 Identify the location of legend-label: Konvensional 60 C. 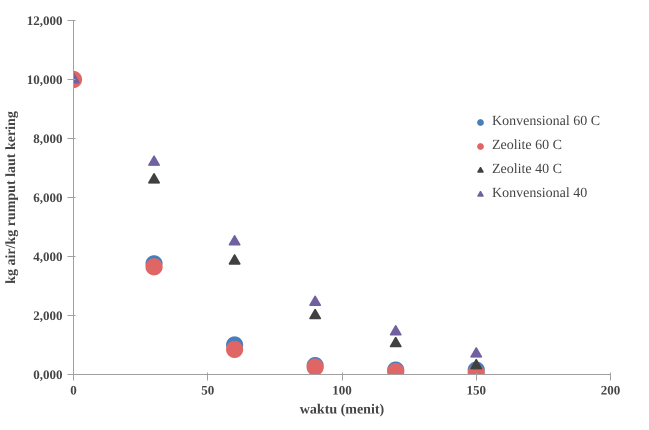
(546, 122).